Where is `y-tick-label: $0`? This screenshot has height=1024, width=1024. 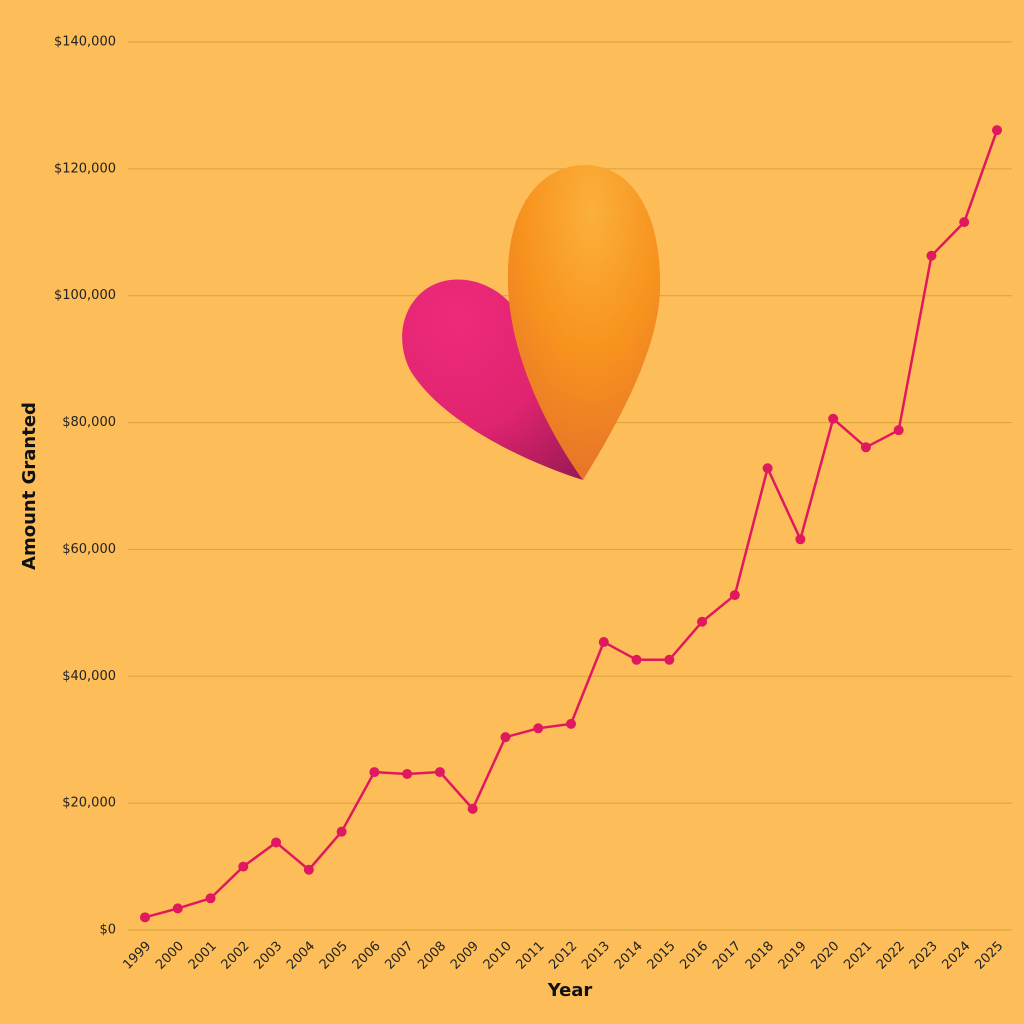 y-tick-label: $0 is located at coordinates (107, 930).